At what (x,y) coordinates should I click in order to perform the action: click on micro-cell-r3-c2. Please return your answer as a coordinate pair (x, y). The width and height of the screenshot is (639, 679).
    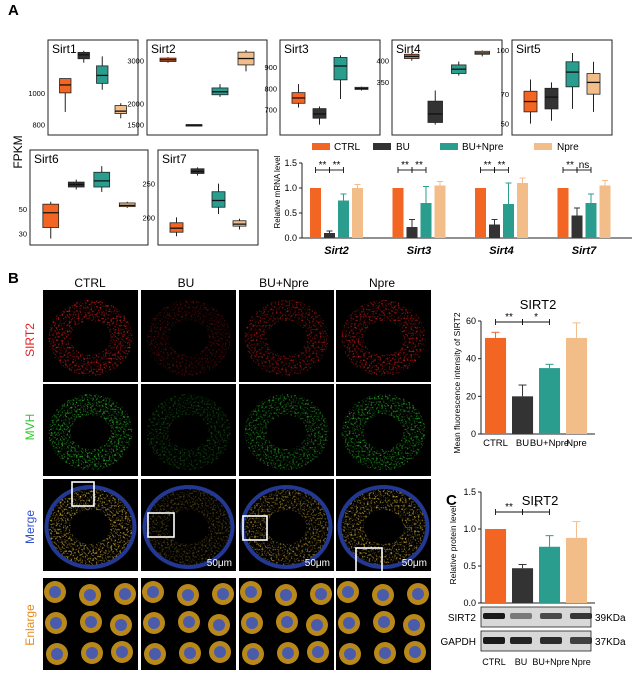
    Looking at the image, I should click on (286, 624).